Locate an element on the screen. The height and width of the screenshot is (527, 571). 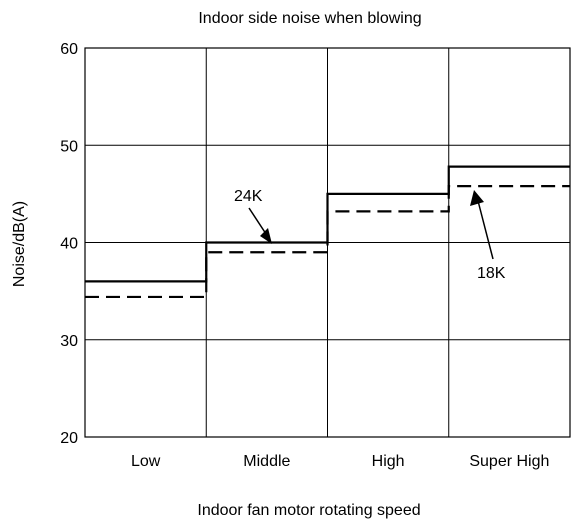
arrow-24k-head is located at coordinates (266, 236).